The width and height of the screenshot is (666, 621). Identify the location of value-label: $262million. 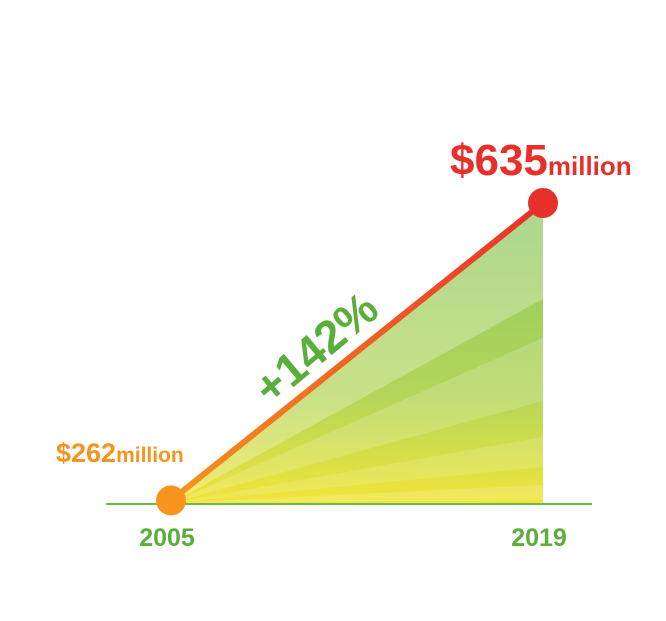
(120, 453).